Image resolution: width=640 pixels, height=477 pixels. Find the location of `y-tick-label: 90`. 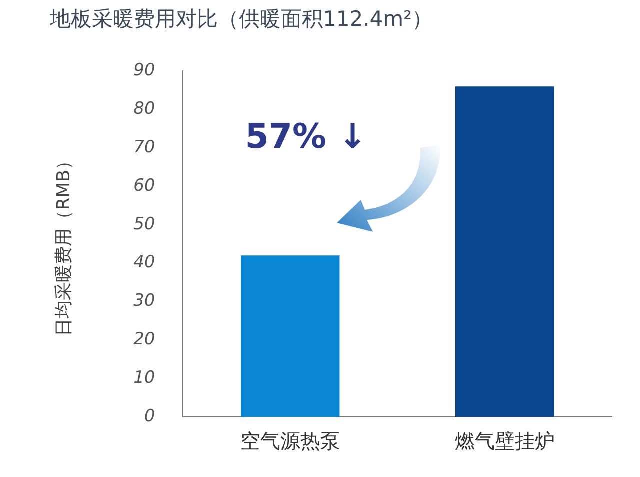

y-tick-label: 90 is located at coordinates (145, 70).